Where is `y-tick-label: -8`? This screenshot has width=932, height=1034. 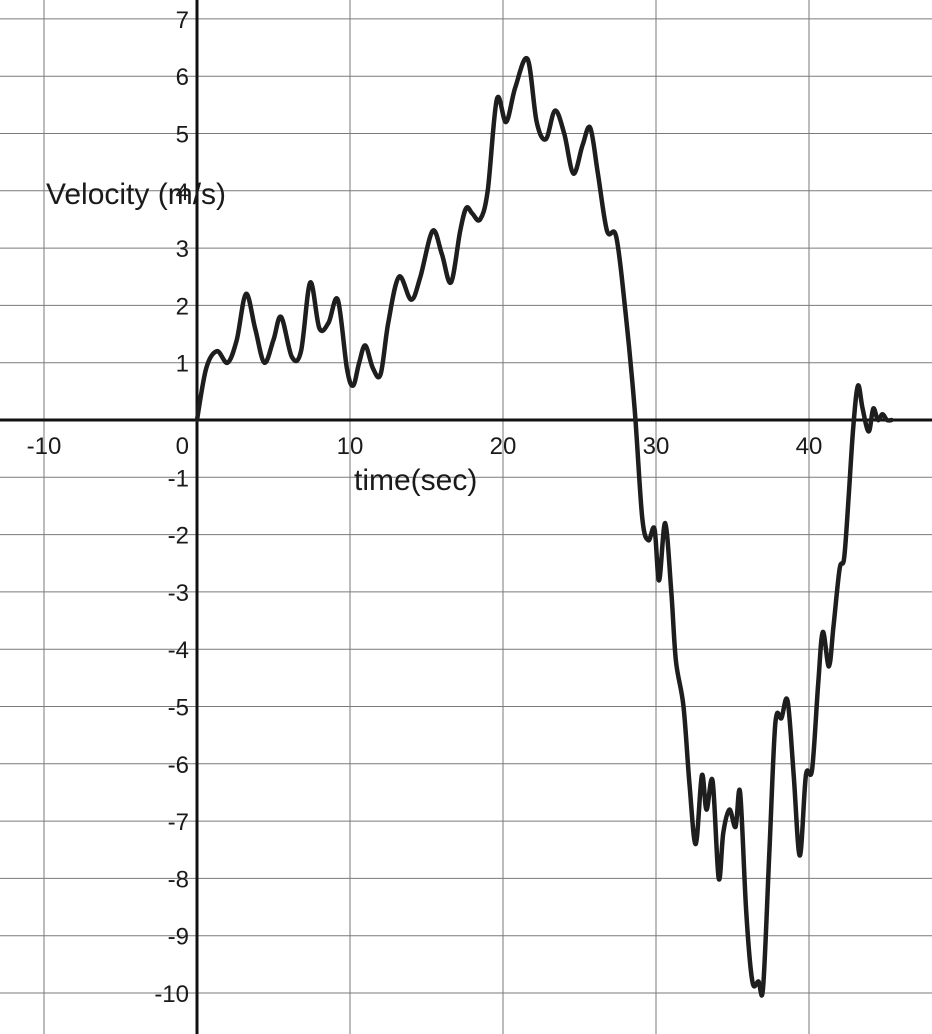 y-tick-label: -8 is located at coordinates (178, 879).